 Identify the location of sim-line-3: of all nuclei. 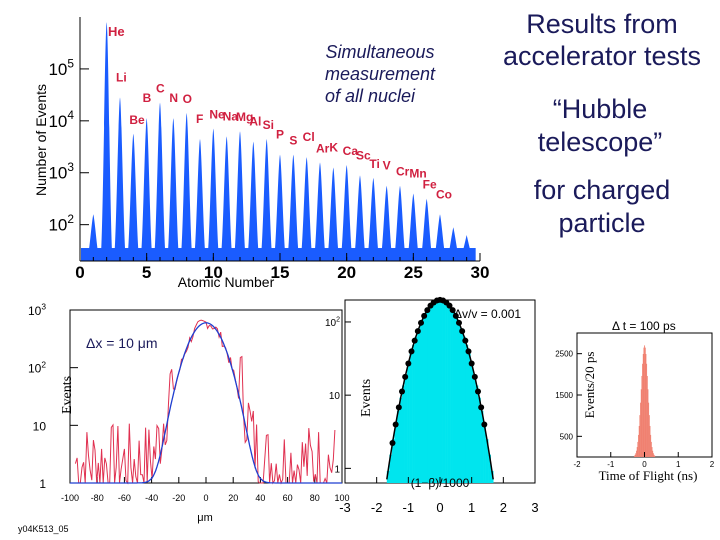
(370, 96).